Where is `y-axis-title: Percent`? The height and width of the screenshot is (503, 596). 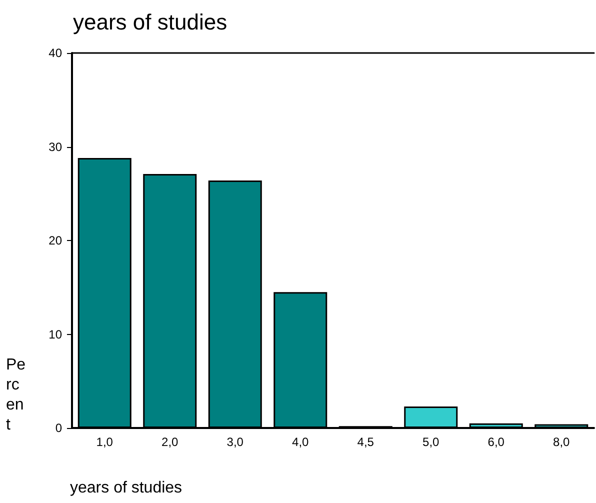
y-axis-title: Percent is located at coordinates (16, 395).